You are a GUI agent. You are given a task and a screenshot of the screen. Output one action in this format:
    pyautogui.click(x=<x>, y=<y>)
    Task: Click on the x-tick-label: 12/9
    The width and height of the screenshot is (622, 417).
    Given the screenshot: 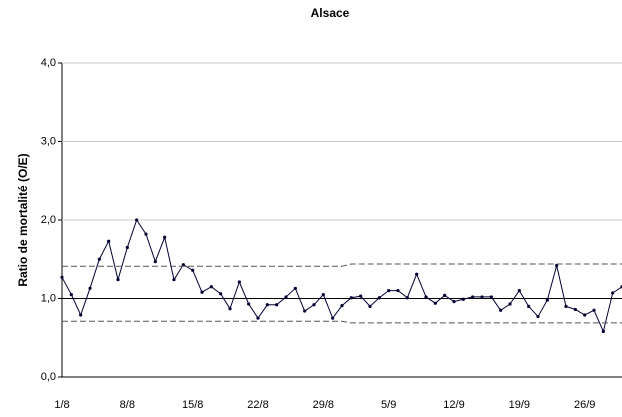 What is the action you would take?
    pyautogui.click(x=453, y=405)
    